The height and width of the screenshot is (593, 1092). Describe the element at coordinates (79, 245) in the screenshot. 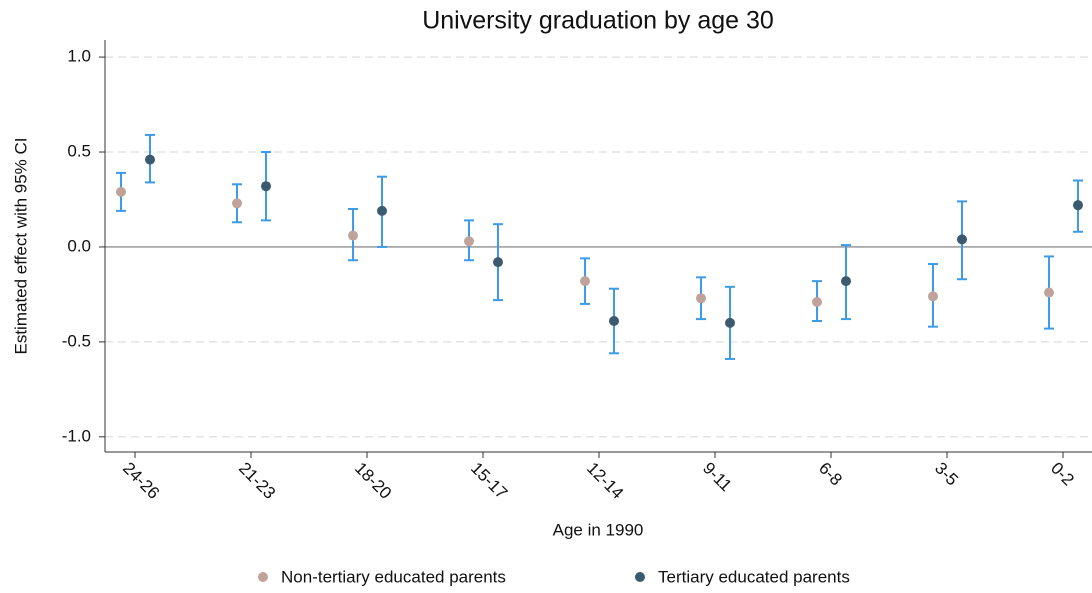

I see `y-tick-label: 0.0` at that location.